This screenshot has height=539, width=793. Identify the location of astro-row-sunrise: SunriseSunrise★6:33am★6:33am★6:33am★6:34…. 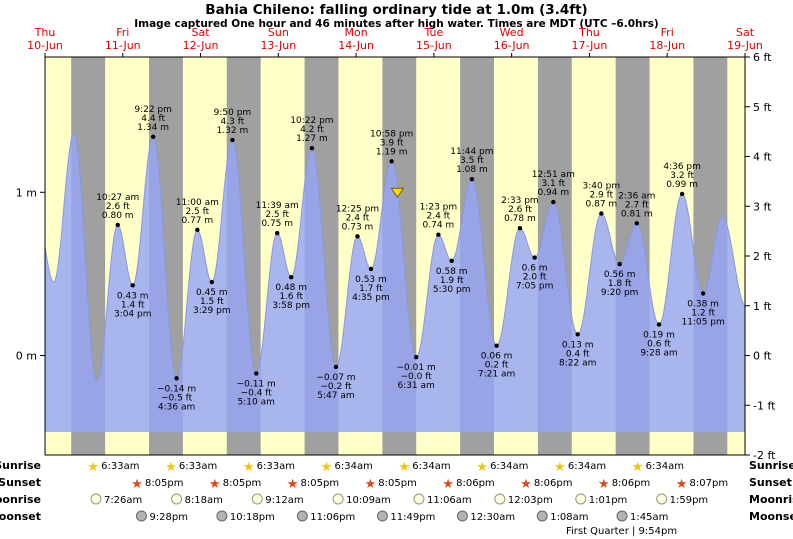
(396, 467).